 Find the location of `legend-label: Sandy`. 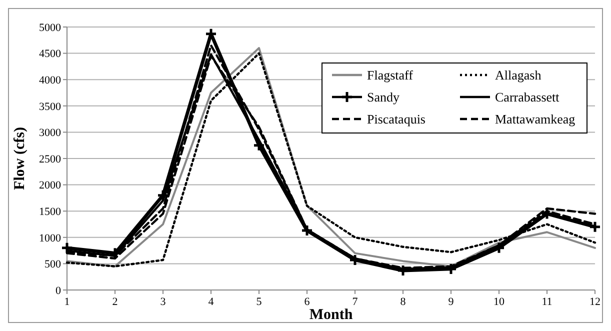

legend-label: Sandy is located at coordinates (383, 97).